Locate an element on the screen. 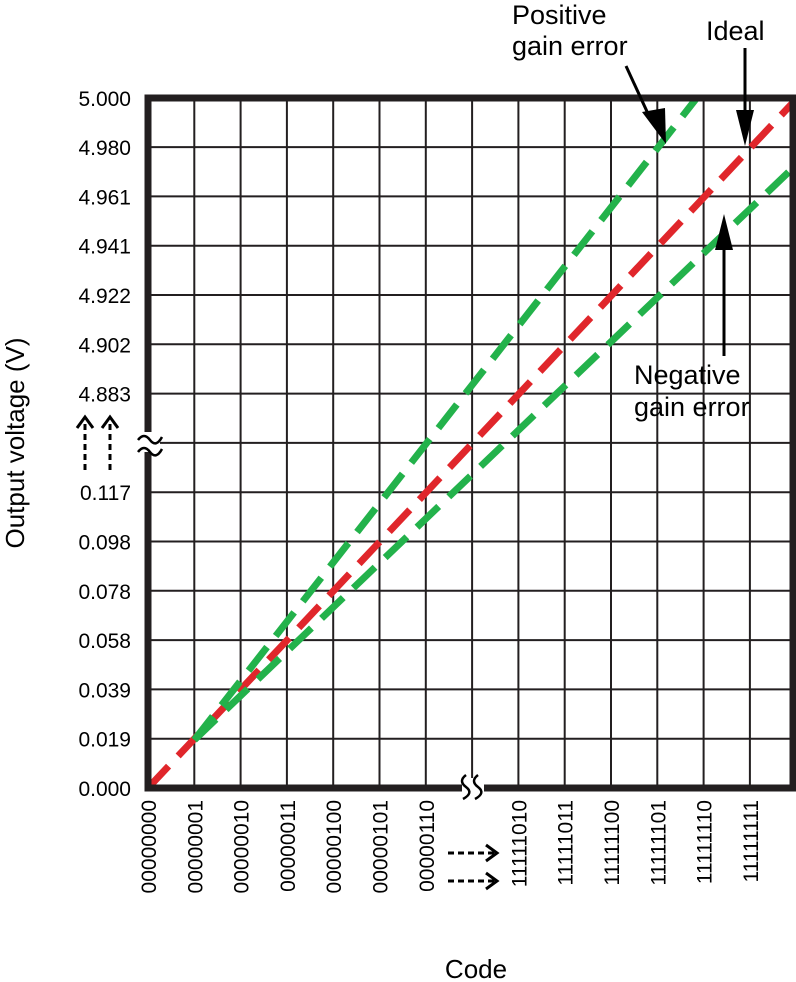  arrow-ideal-head is located at coordinates (745, 128).